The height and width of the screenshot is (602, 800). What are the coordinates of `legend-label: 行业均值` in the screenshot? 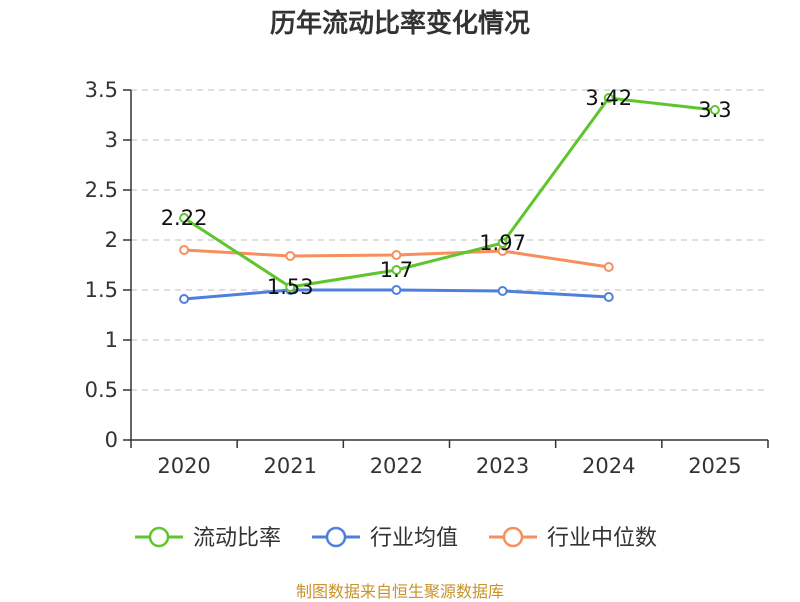 It's located at (414, 538).